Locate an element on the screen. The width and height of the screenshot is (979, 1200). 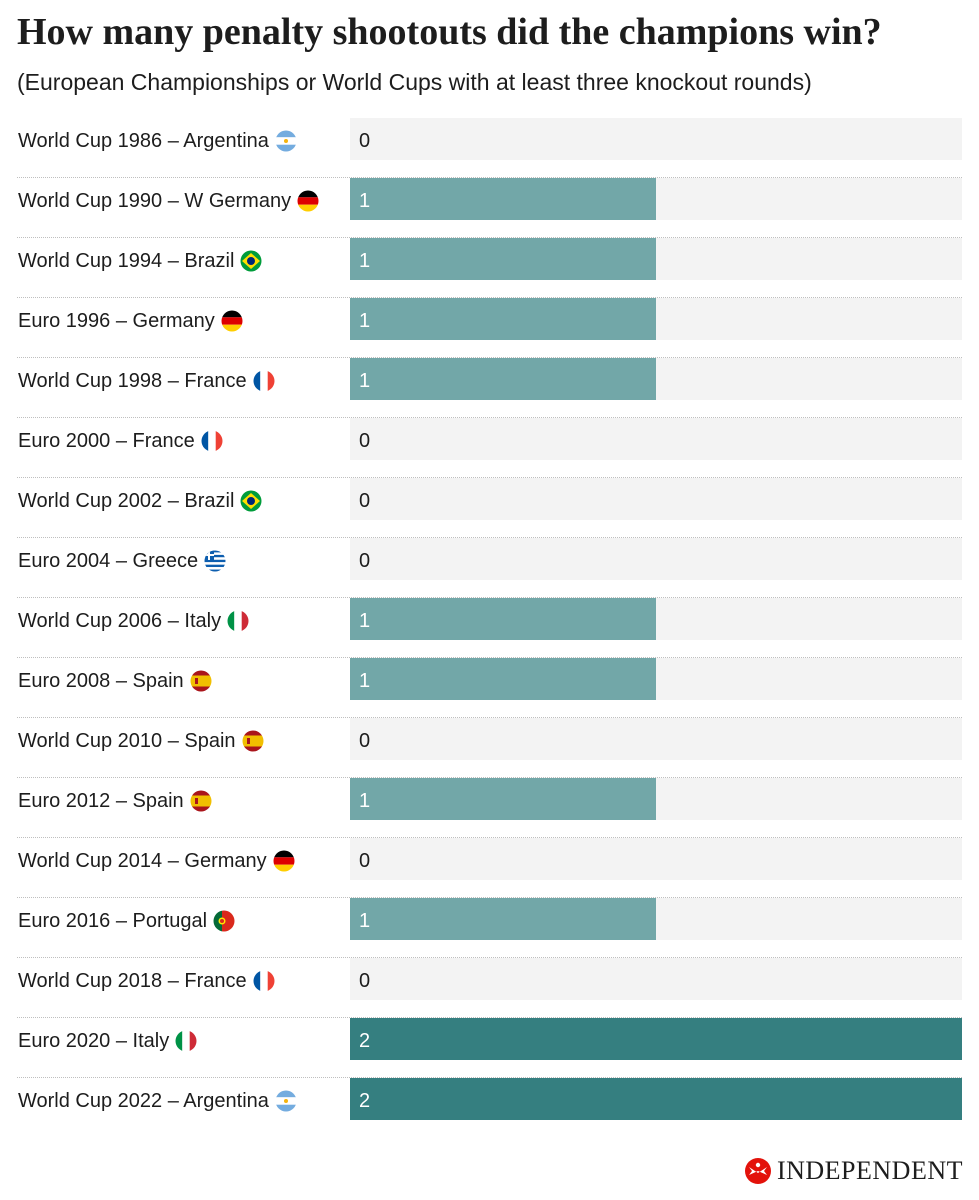
category-label: World Cup 2006 – Italy is located at coordinates (133, 621).